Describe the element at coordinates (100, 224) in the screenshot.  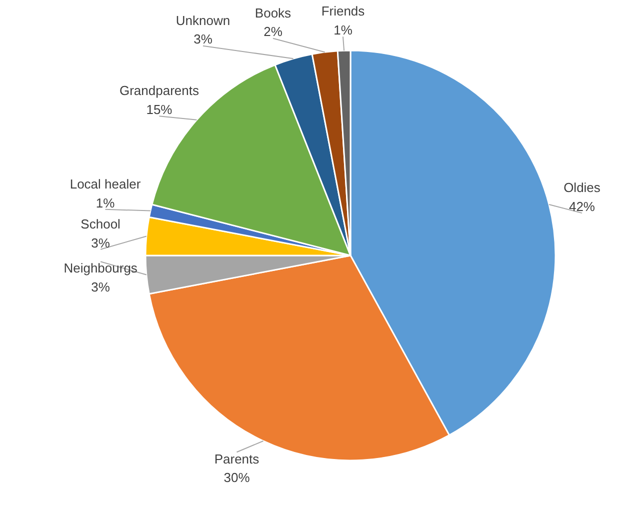
I see `slice-label: School` at that location.